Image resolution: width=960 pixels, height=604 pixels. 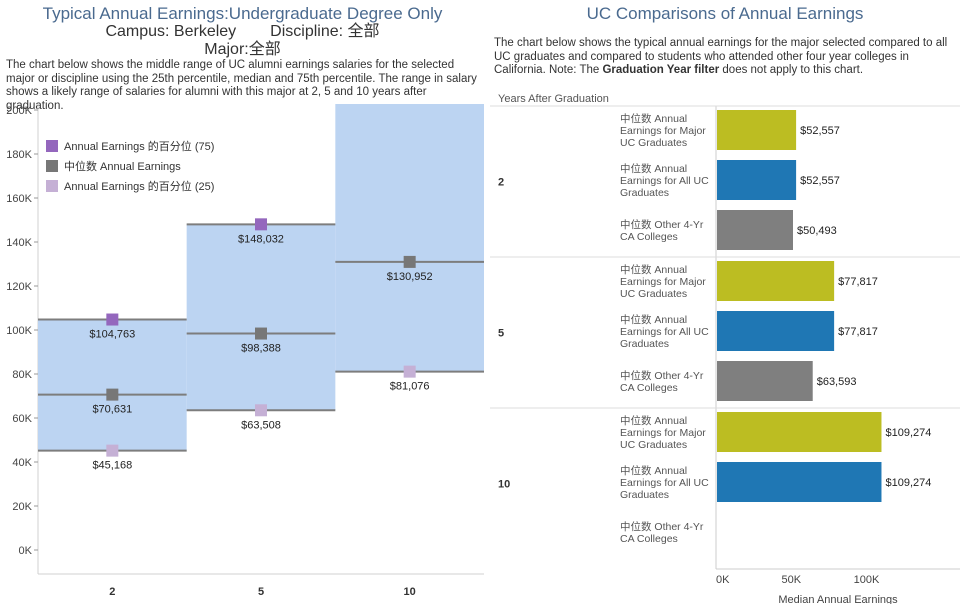 What do you see at coordinates (838, 599) in the screenshot?
I see `x-axis-title: Median Annual Earnings` at bounding box center [838, 599].